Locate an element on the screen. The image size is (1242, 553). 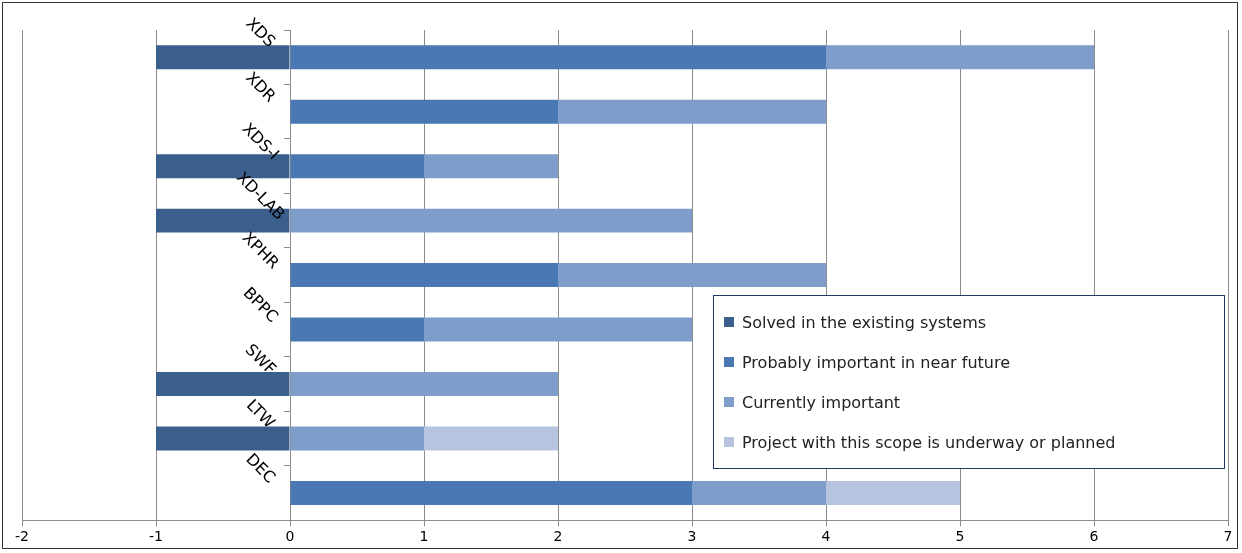
x-tick-label: -2 is located at coordinates (22, 536).